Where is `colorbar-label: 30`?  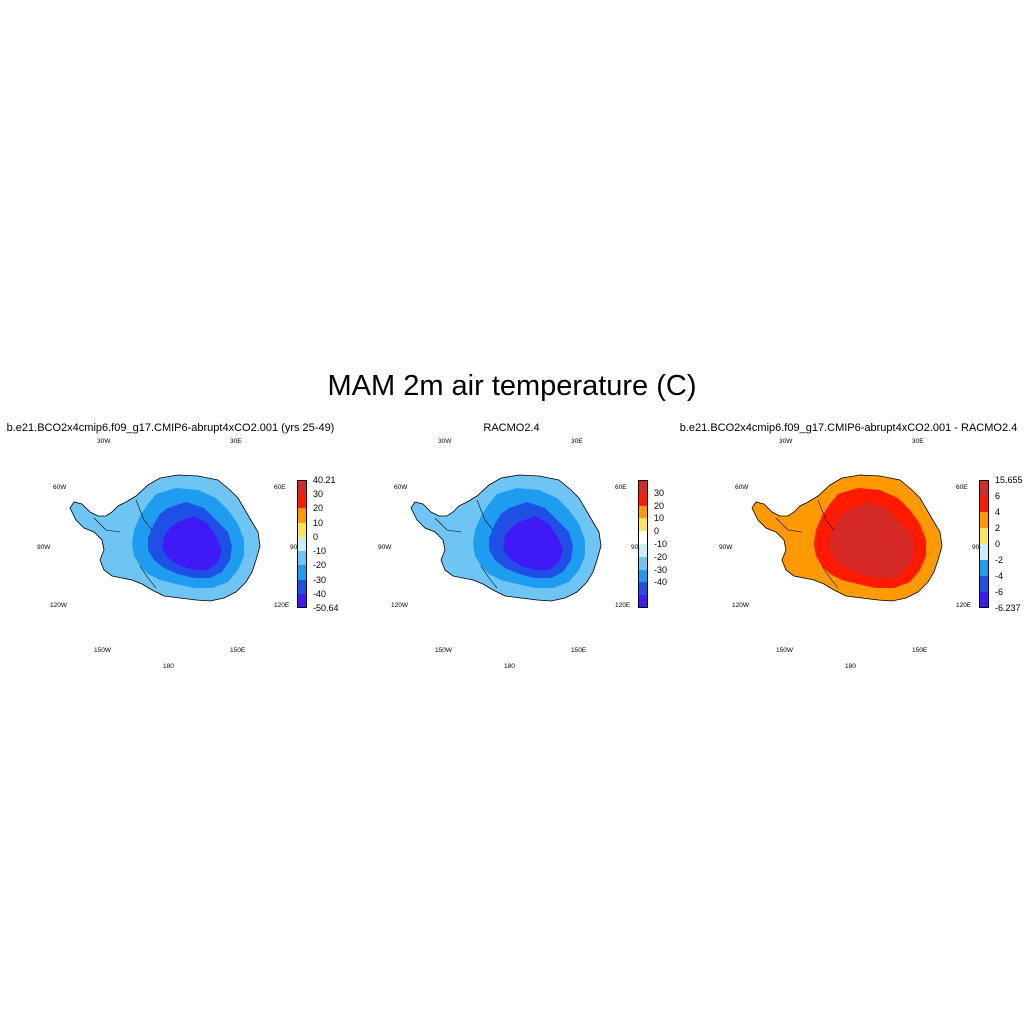
colorbar-label: 30 is located at coordinates (659, 492).